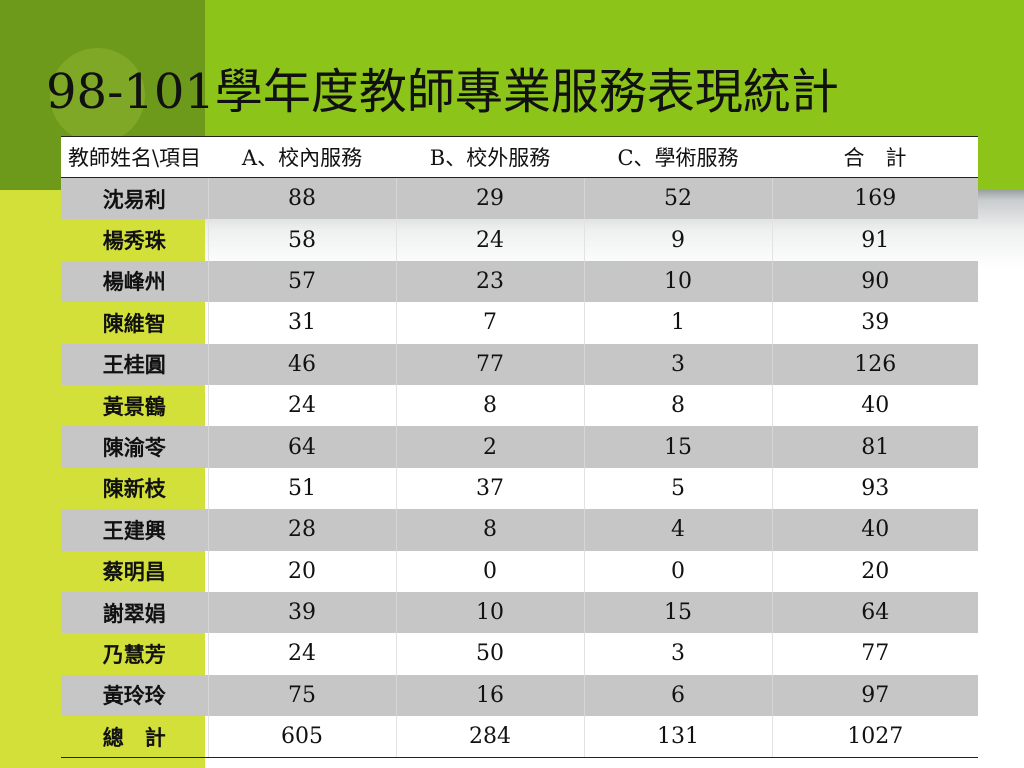 The height and width of the screenshot is (768, 1024). What do you see at coordinates (302, 737) in the screenshot?
I see `cell-internal-service: 605` at bounding box center [302, 737].